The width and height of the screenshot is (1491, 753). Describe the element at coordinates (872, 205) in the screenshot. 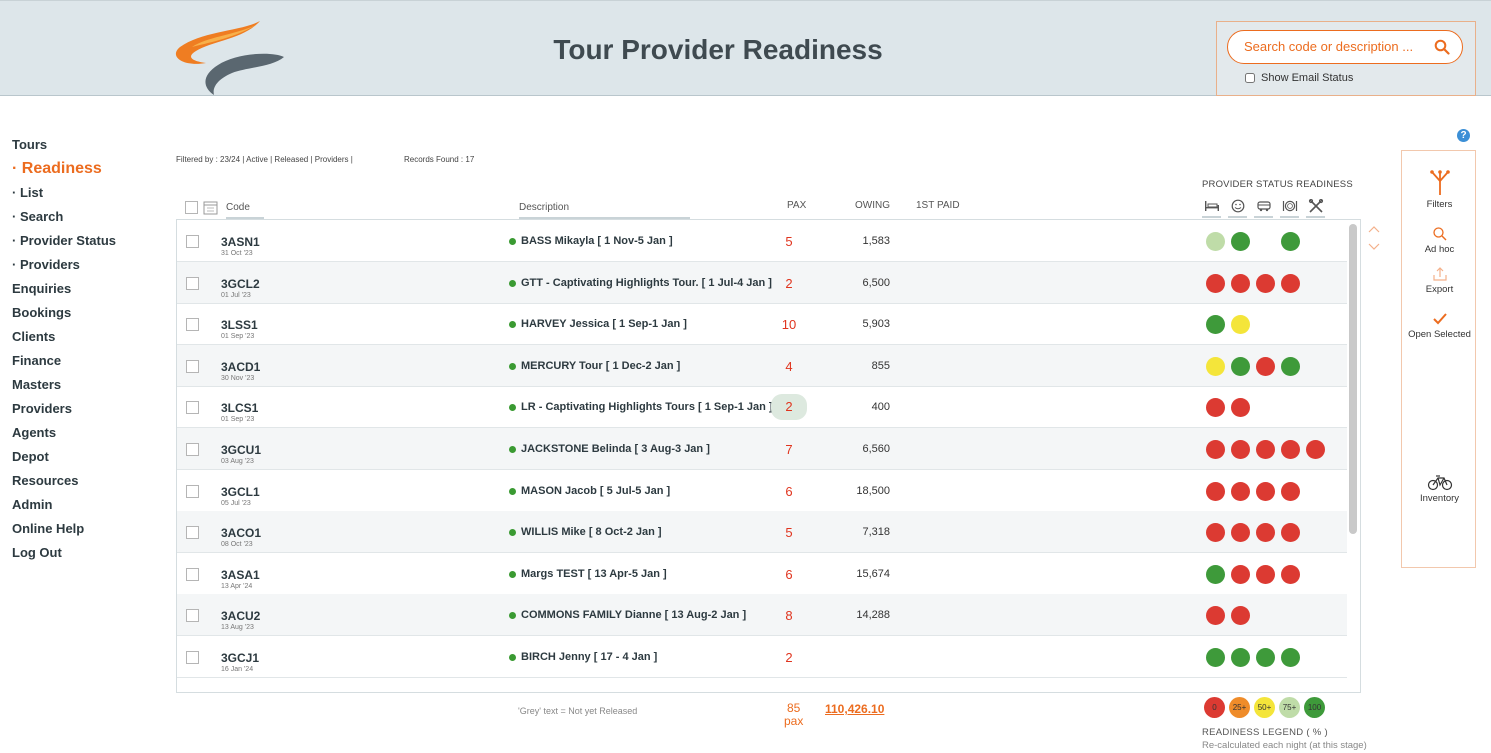

I see `column-header-owing: OWING` at that location.